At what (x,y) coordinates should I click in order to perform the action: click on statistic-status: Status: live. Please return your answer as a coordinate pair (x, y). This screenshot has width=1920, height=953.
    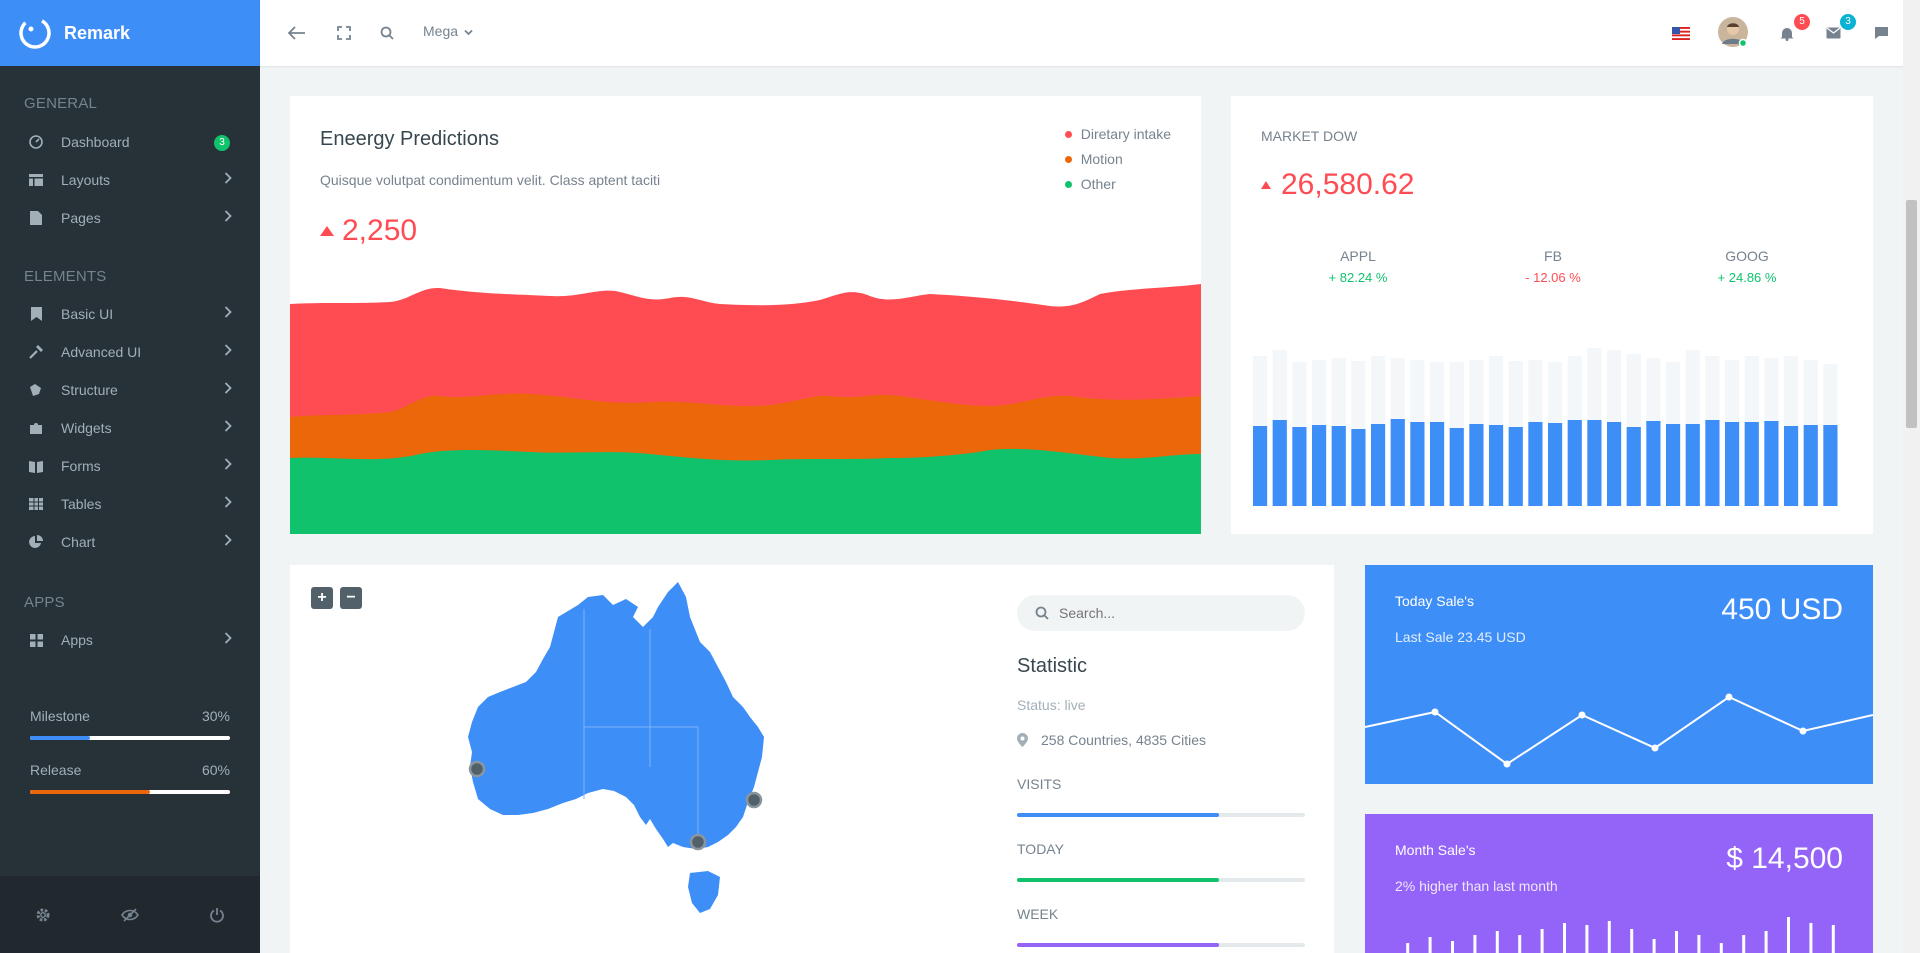
    Looking at the image, I should click on (1051, 705).